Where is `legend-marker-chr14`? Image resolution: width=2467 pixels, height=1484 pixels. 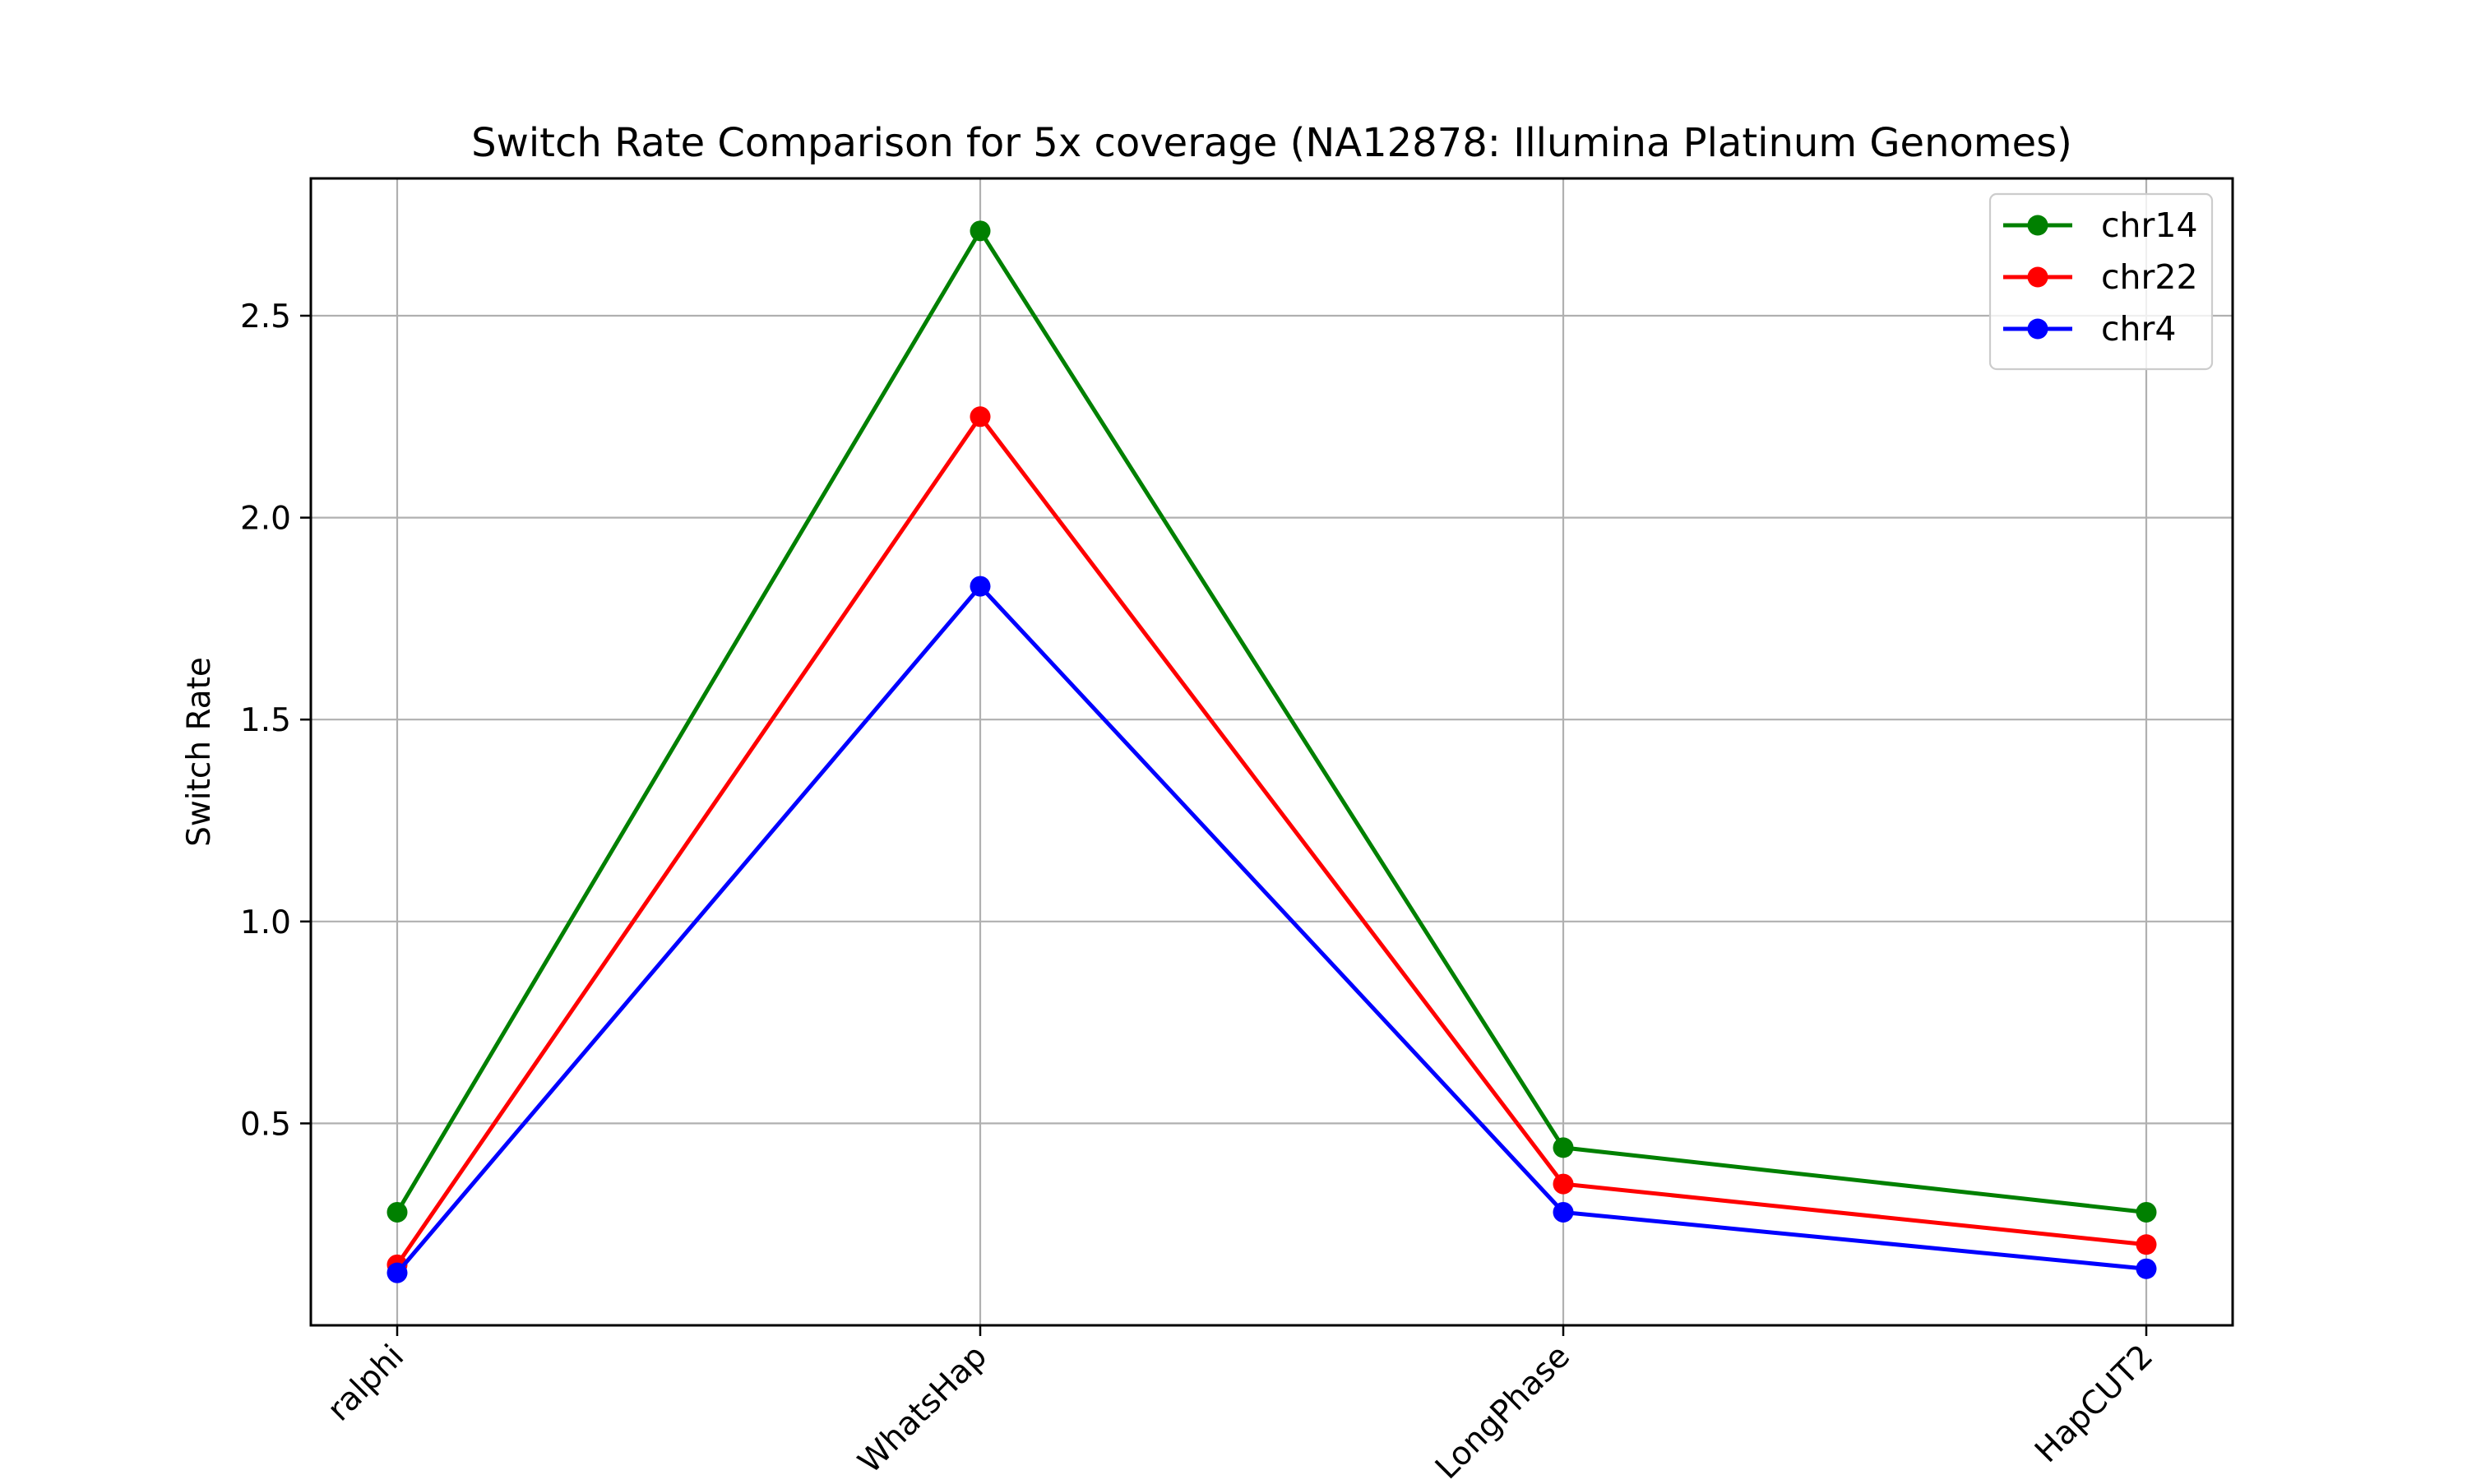
legend-marker-chr14 is located at coordinates (2037, 226).